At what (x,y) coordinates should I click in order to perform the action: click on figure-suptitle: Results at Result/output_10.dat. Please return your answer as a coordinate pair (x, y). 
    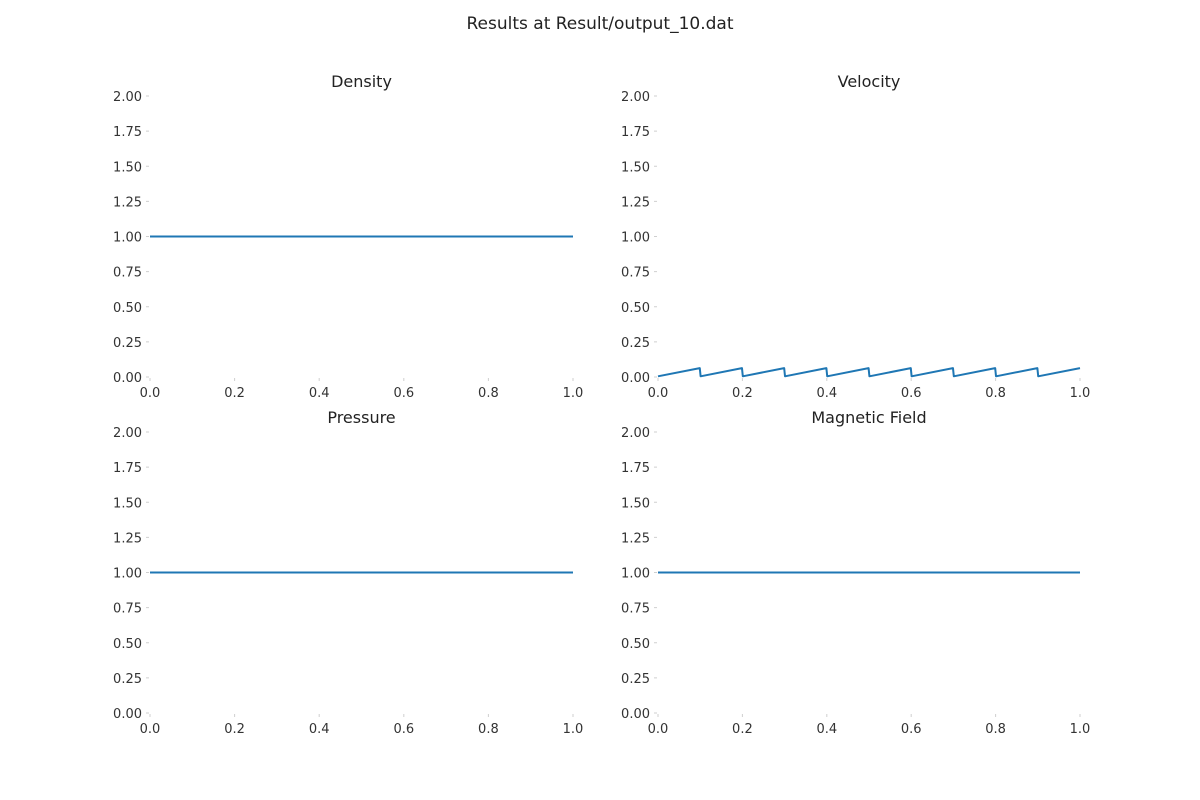
    Looking at the image, I should click on (599, 24).